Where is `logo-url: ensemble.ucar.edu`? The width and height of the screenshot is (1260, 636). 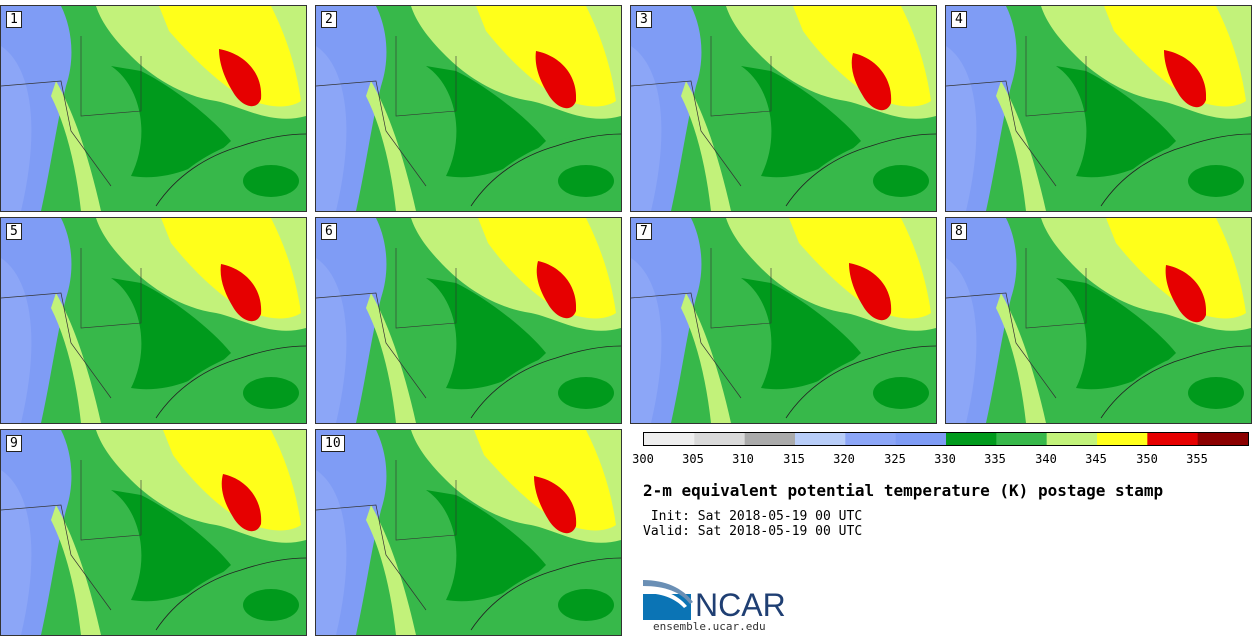
logo-url: ensemble.ucar.edu is located at coordinates (709, 626).